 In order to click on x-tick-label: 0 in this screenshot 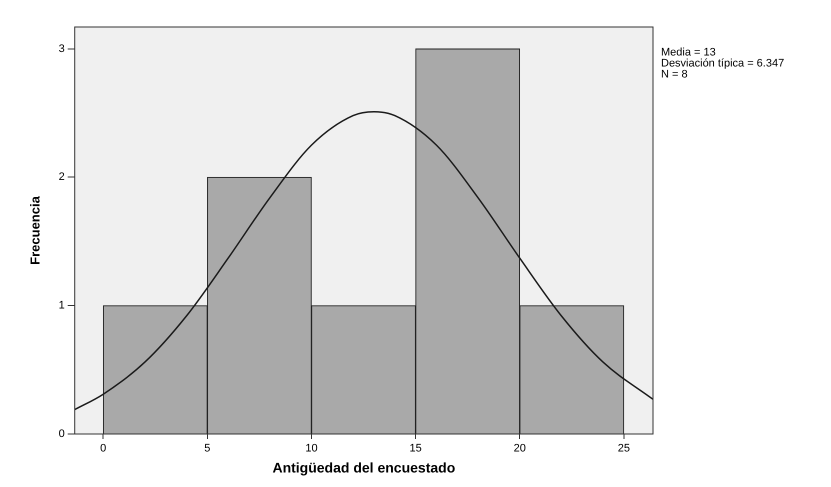, I will do `click(103, 448)`.